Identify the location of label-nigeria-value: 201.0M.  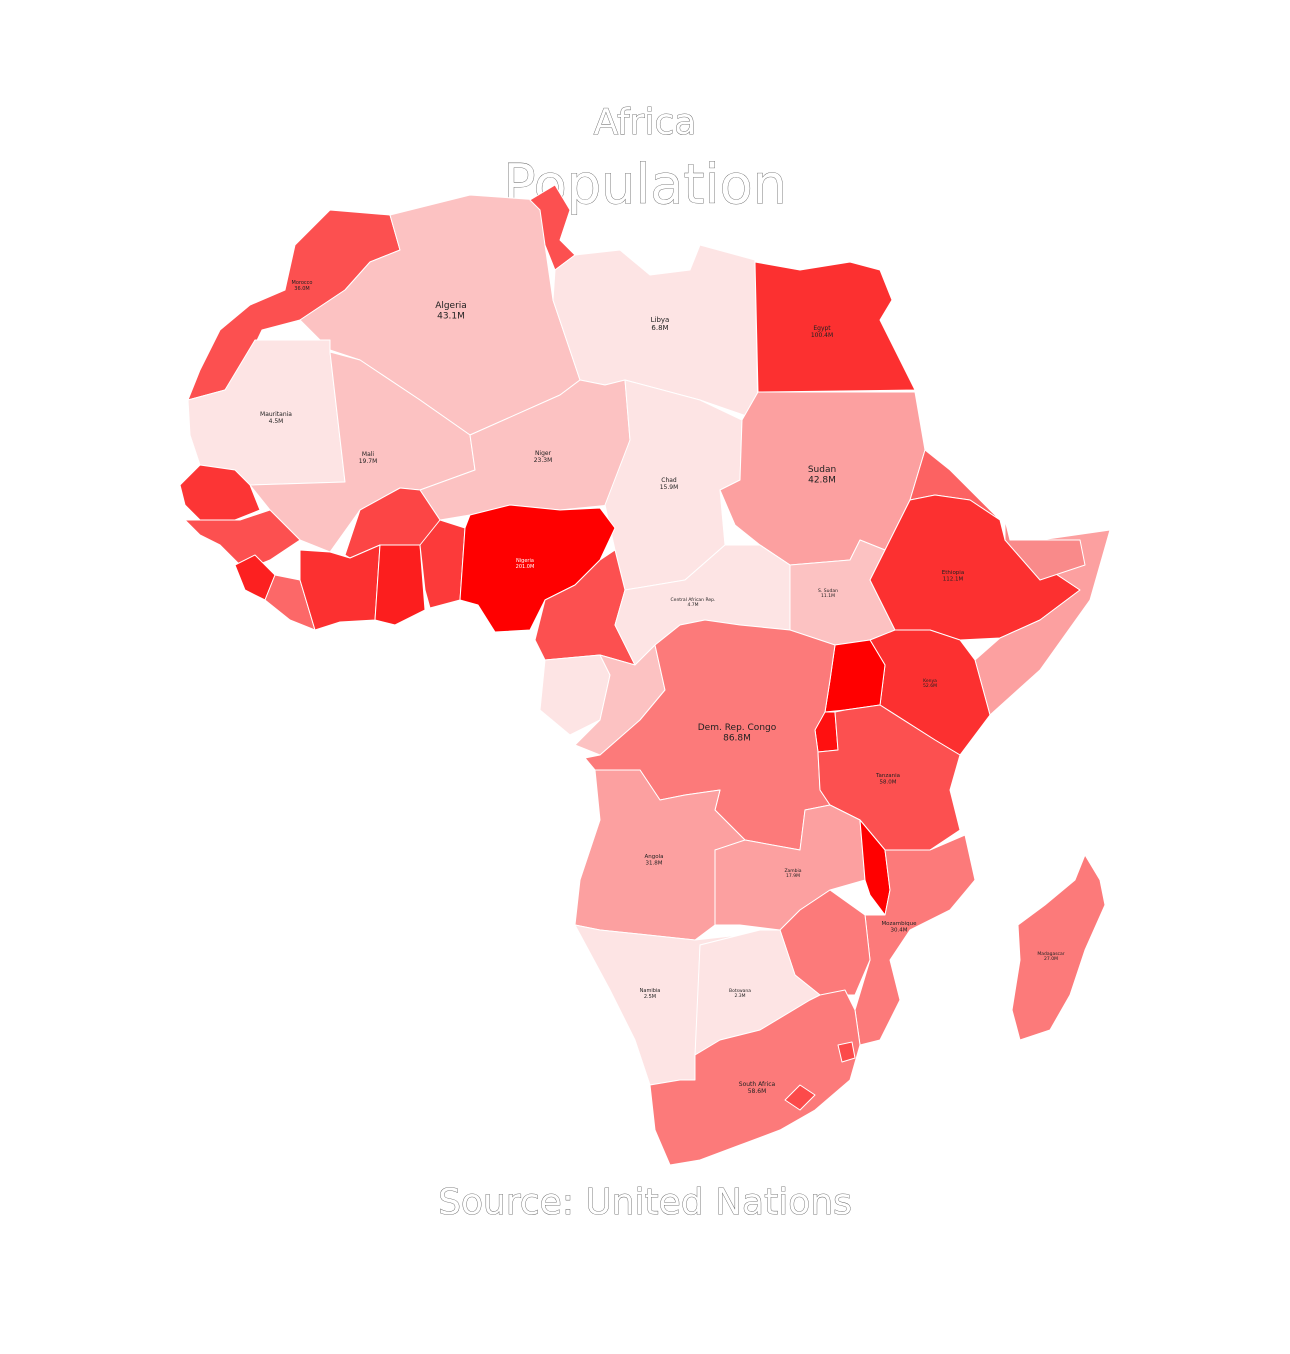
(525, 567).